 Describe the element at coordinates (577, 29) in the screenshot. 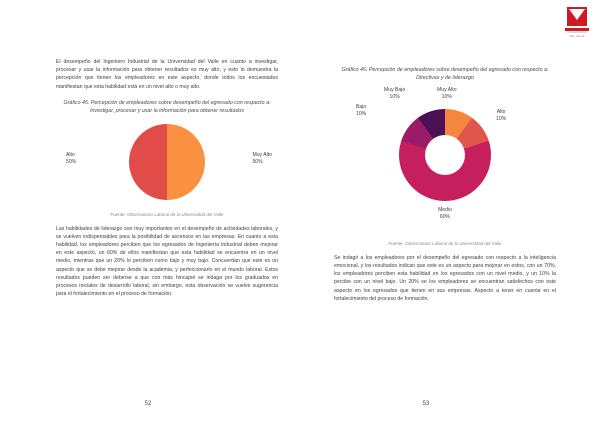

I see `logo-bar` at that location.